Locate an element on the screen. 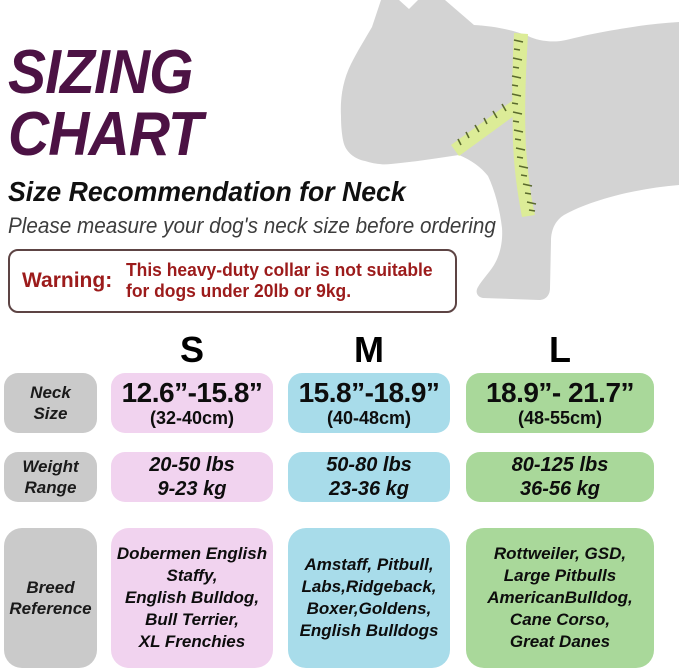 Image resolution: width=679 pixels, height=672 pixels. tape-tick-marks is located at coordinates (497, 125).